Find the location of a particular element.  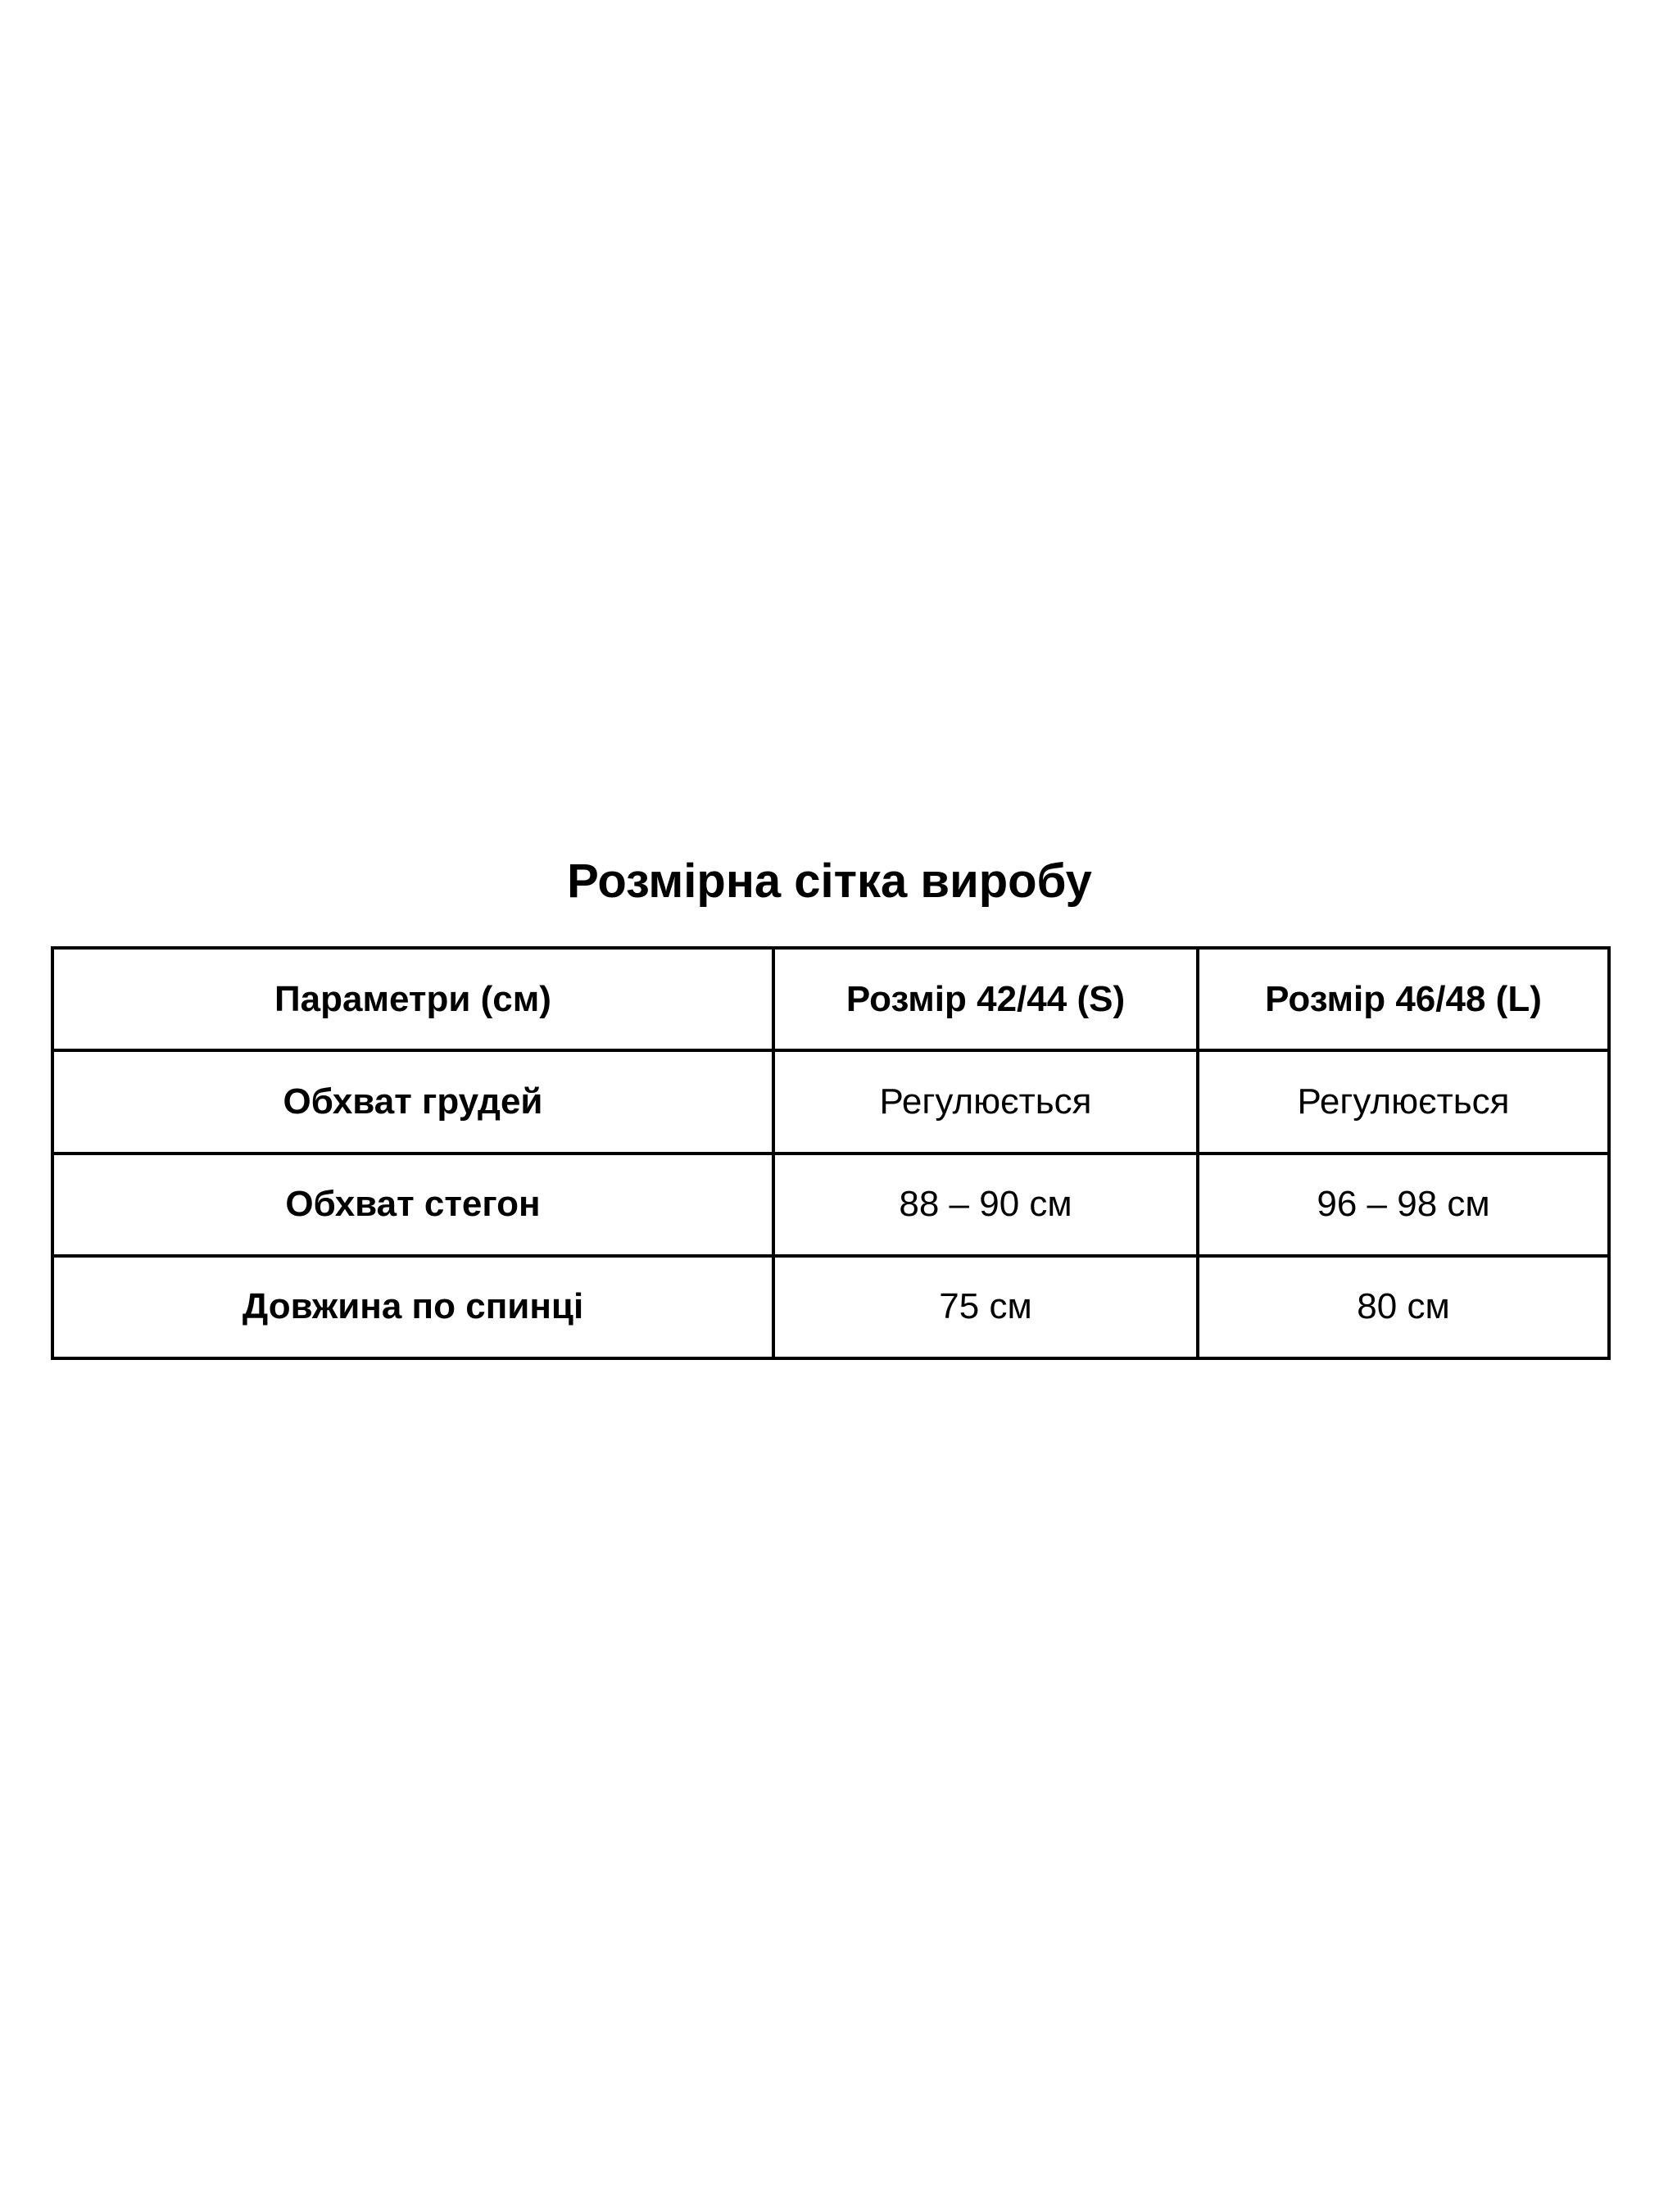

table-row: Довжина по спинці 75 см 80 см is located at coordinates (831, 1307).